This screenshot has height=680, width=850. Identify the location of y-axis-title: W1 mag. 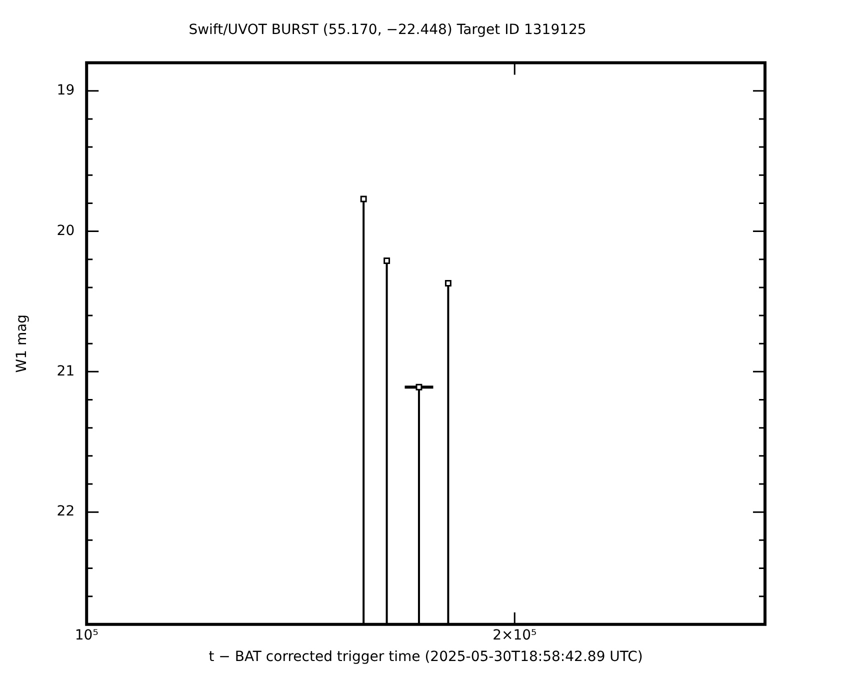
(22, 343).